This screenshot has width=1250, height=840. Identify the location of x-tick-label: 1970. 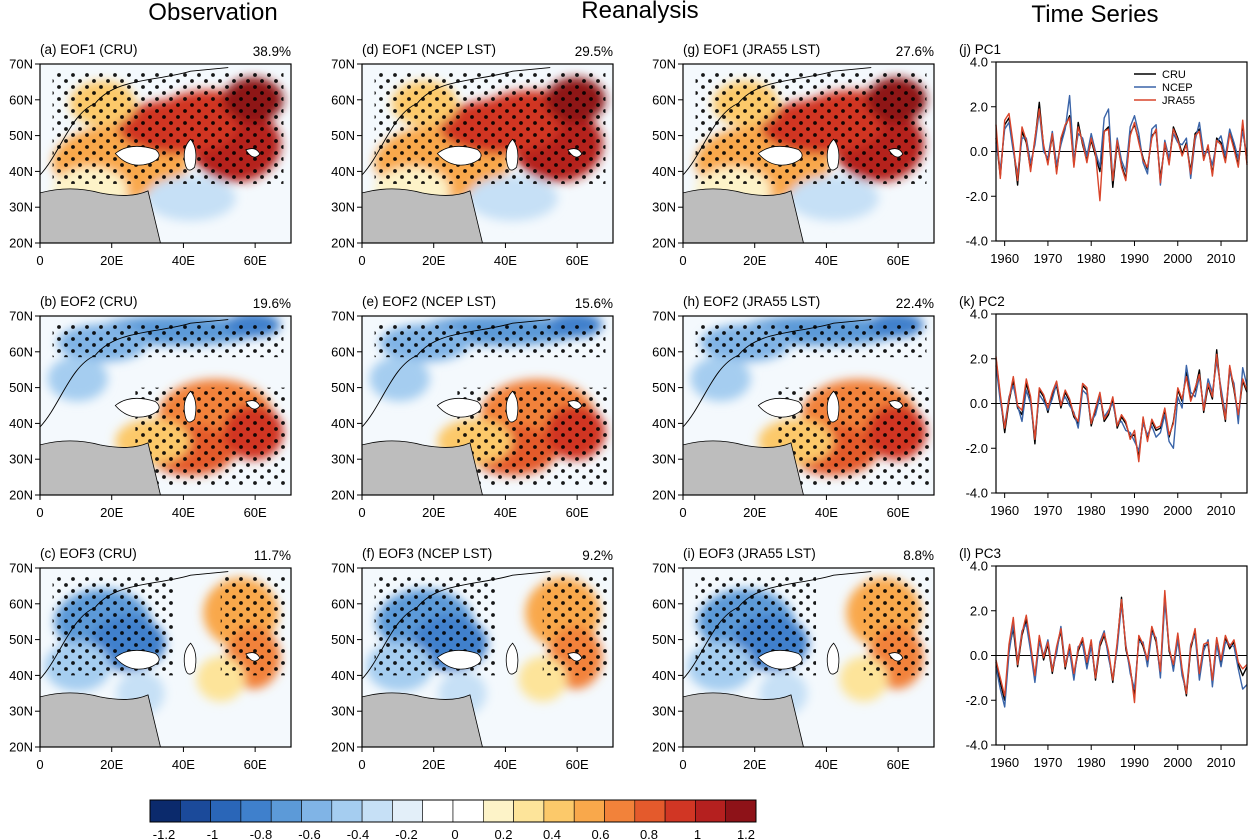
(1047, 510).